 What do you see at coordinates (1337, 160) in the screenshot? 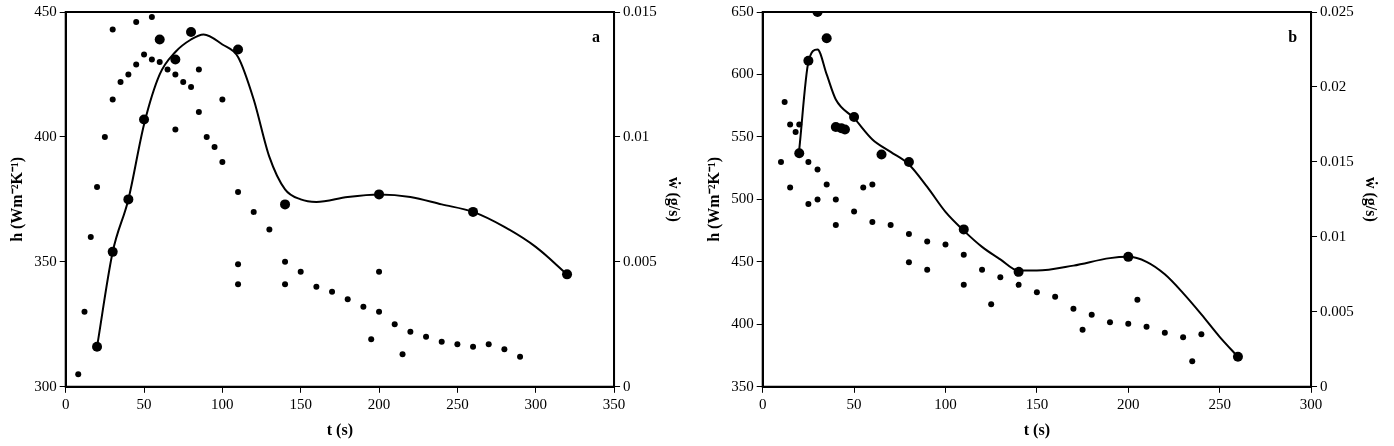
I see `y2-tick-label: 0.015` at bounding box center [1337, 160].